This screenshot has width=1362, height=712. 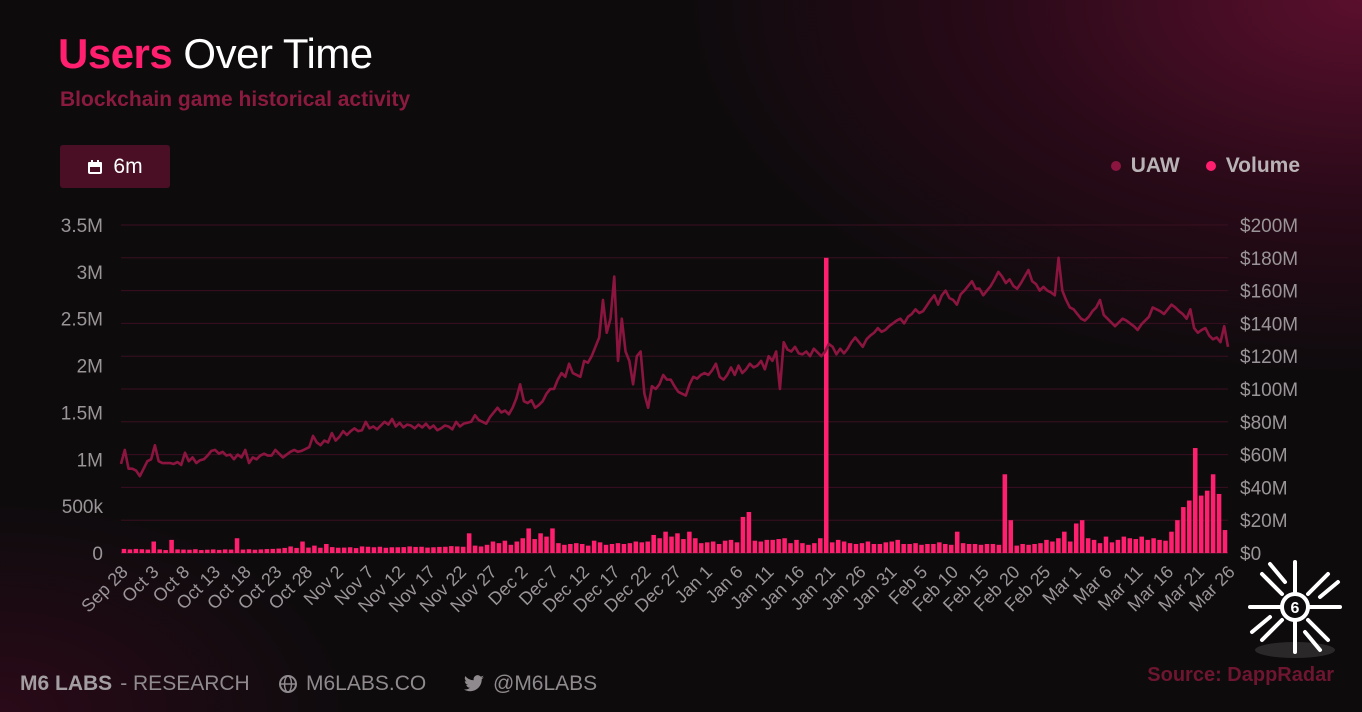 I want to click on time-range-button: 6m, so click(x=115, y=166).